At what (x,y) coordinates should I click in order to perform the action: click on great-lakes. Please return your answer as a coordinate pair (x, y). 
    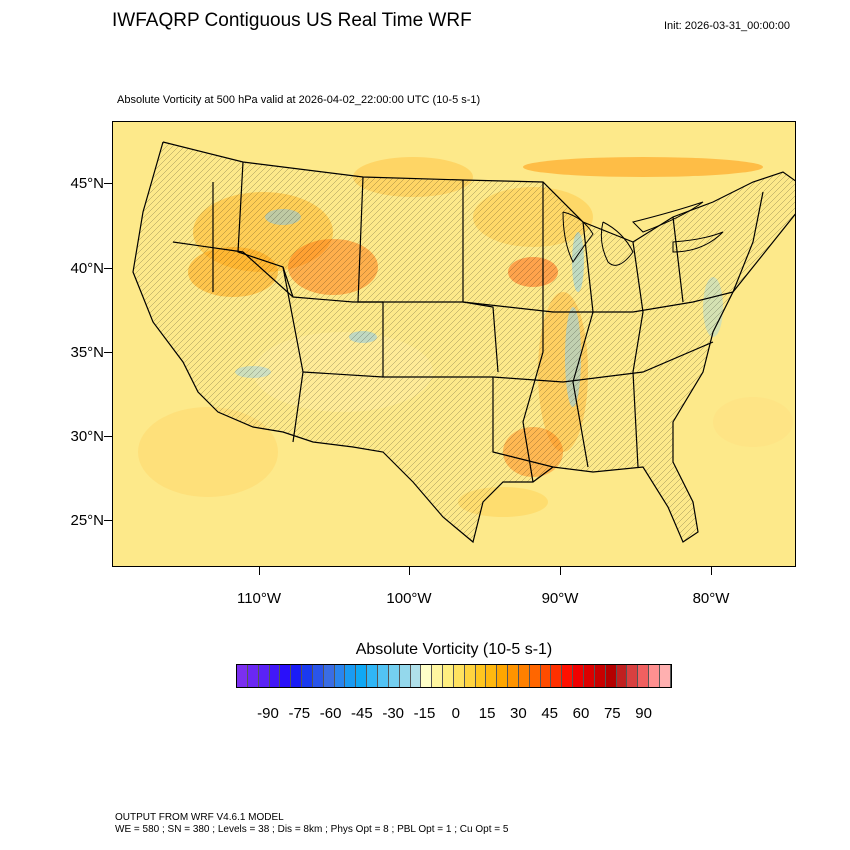
    Looking at the image, I should click on (643, 233).